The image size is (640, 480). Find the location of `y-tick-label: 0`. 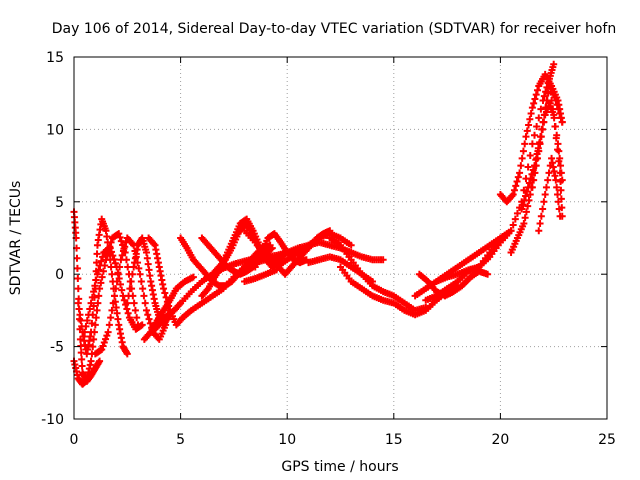

y-tick-label: 0 is located at coordinates (59, 275).